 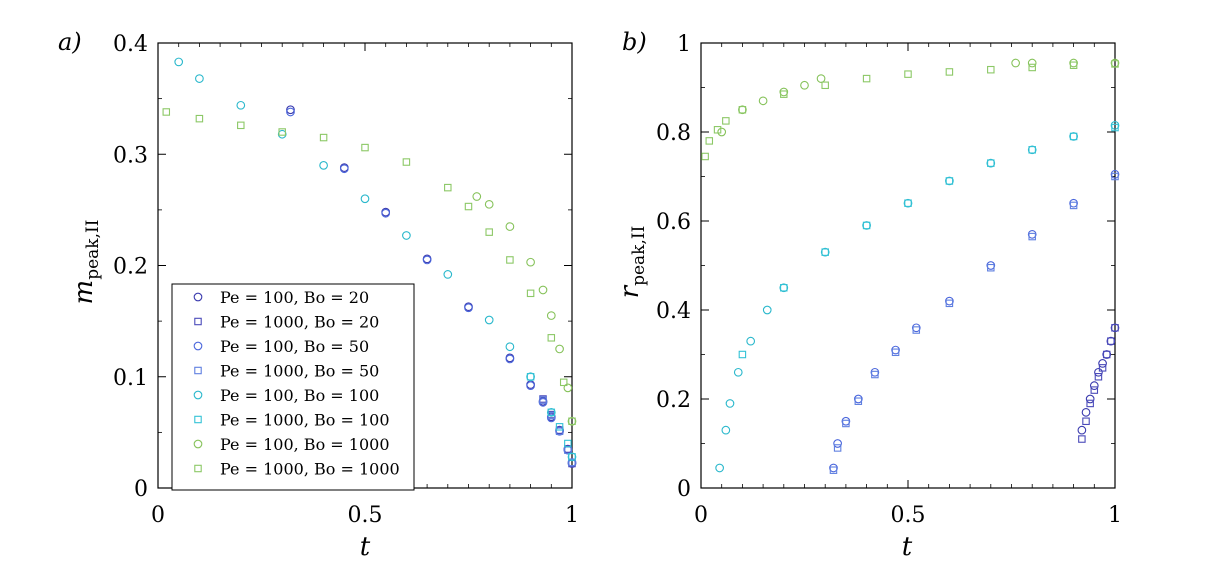 What do you see at coordinates (310, 469) in the screenshot?
I see `legend-entry-label: Pe = 1000, Bo = 1000` at bounding box center [310, 469].